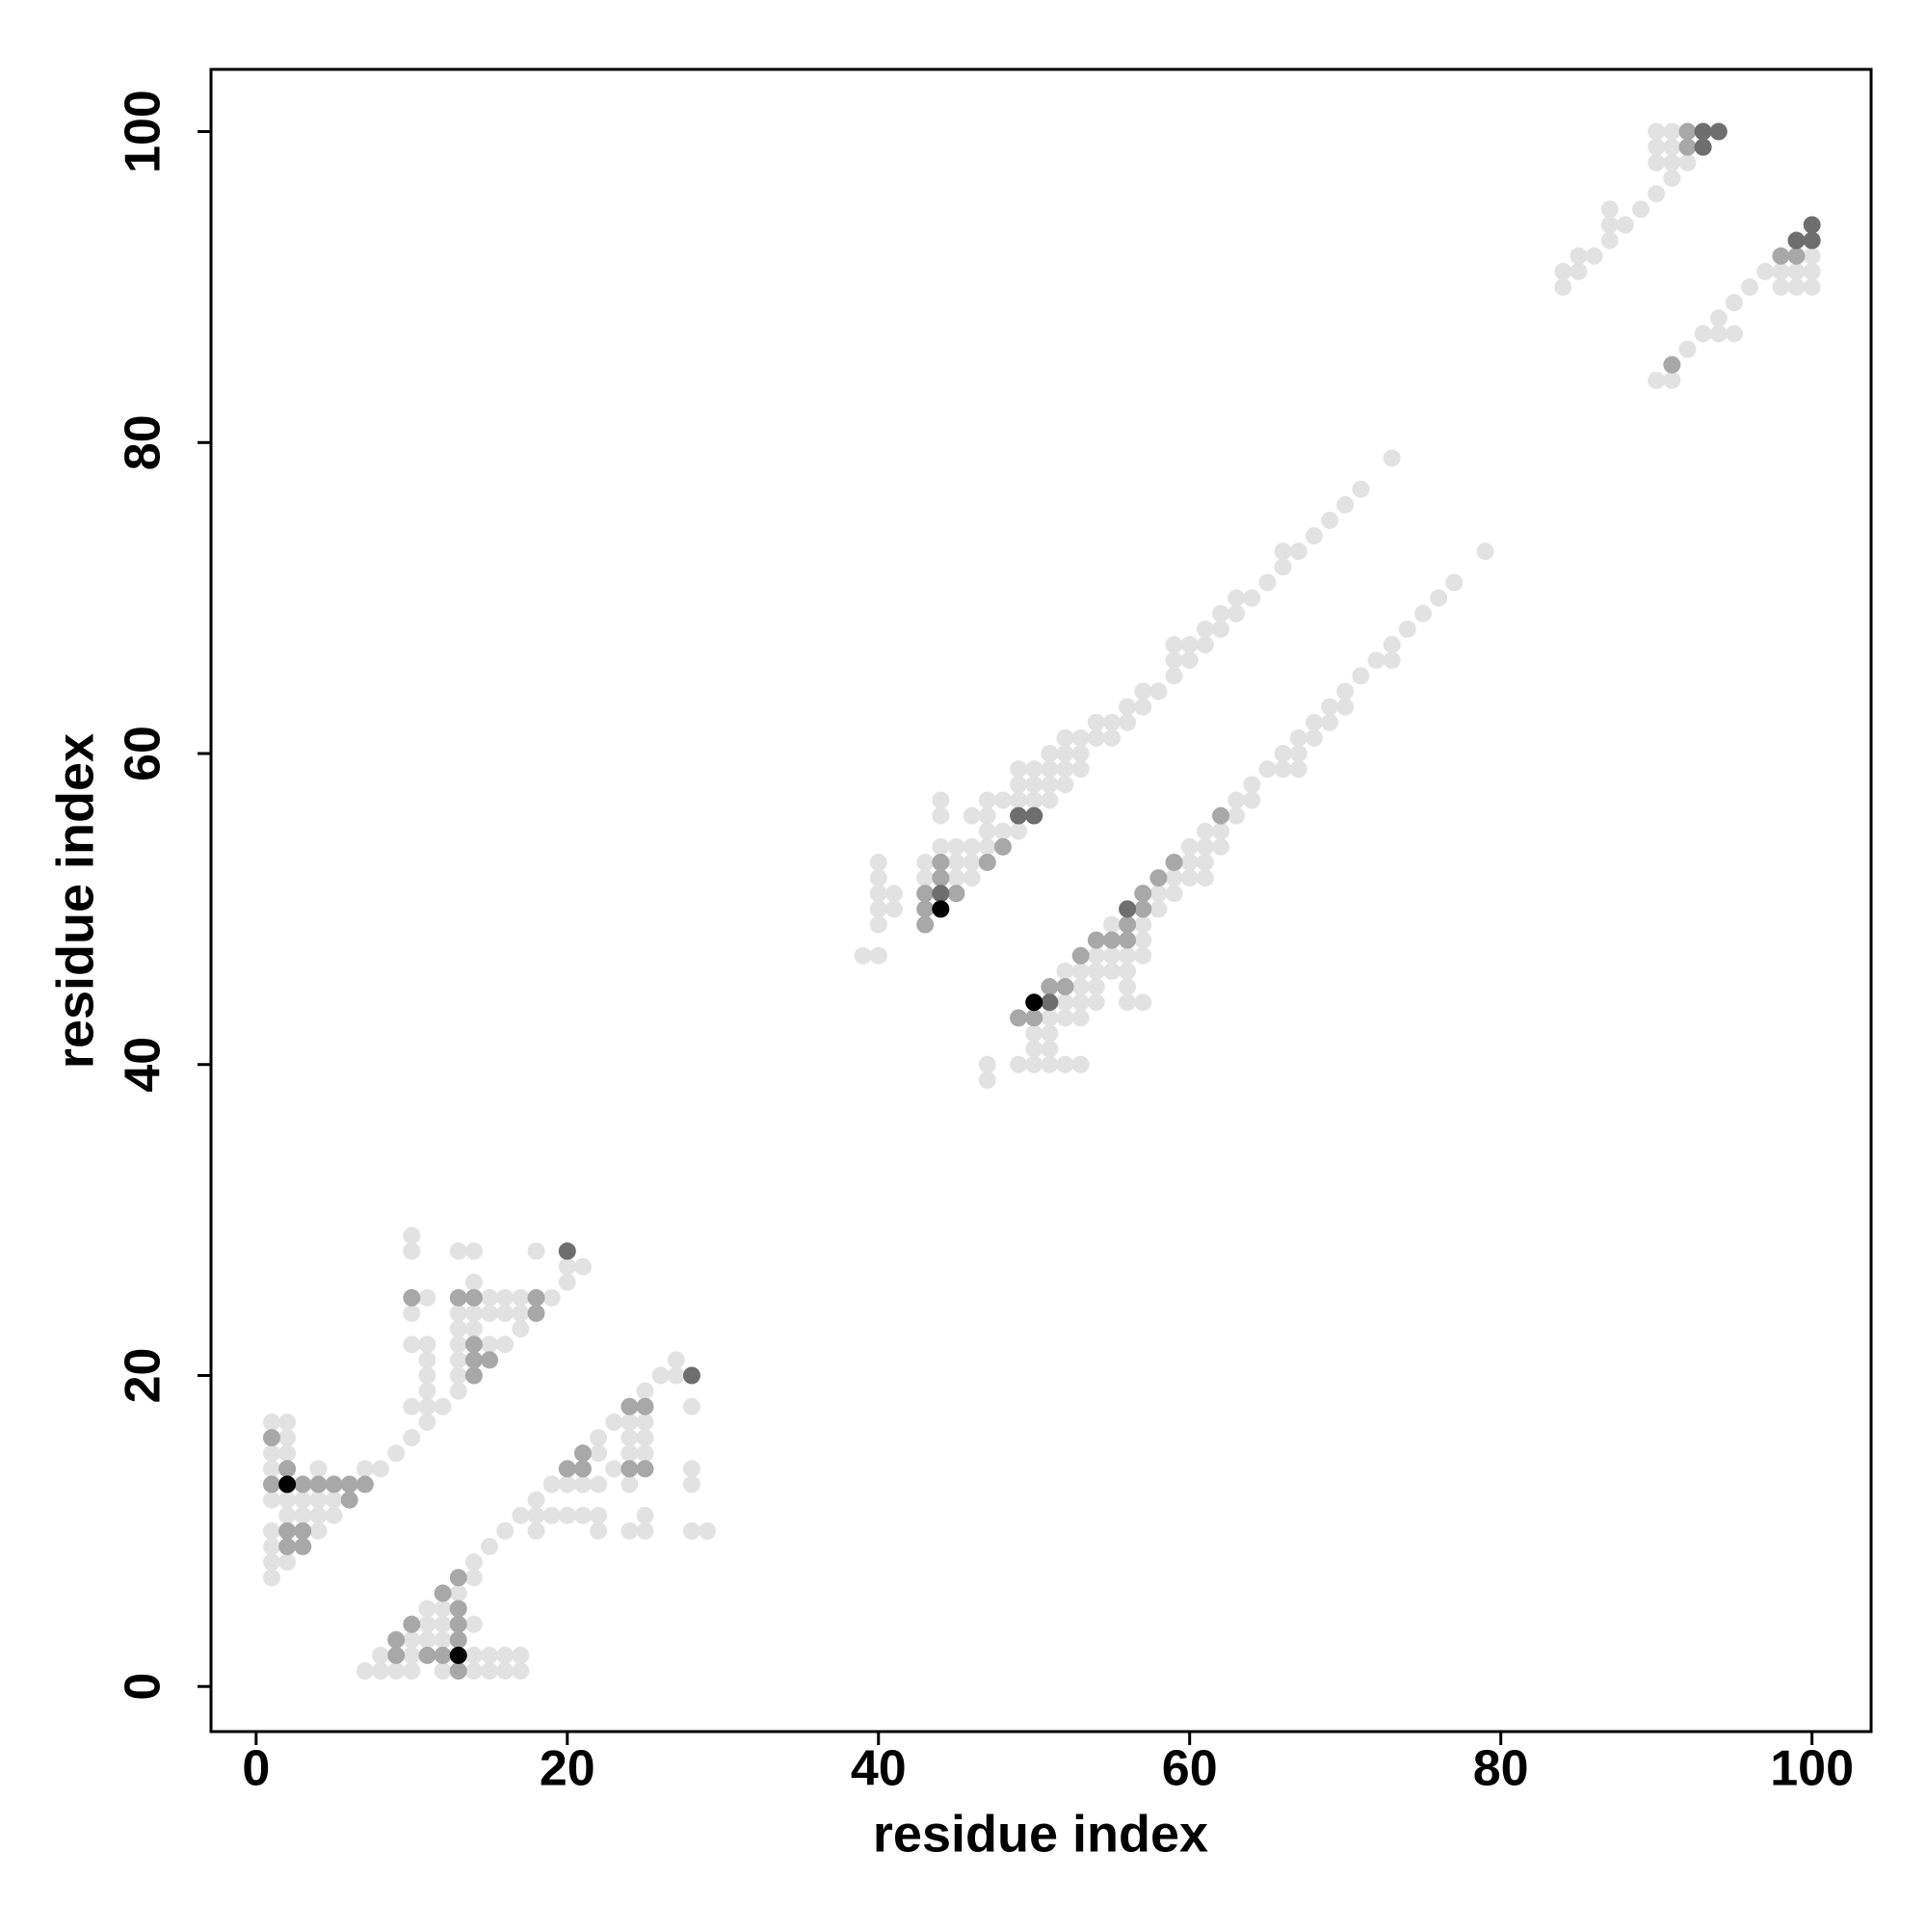 This screenshot has width=1927, height=1932. Describe the element at coordinates (1041, 1834) in the screenshot. I see `x-axis-label: residue index` at that location.